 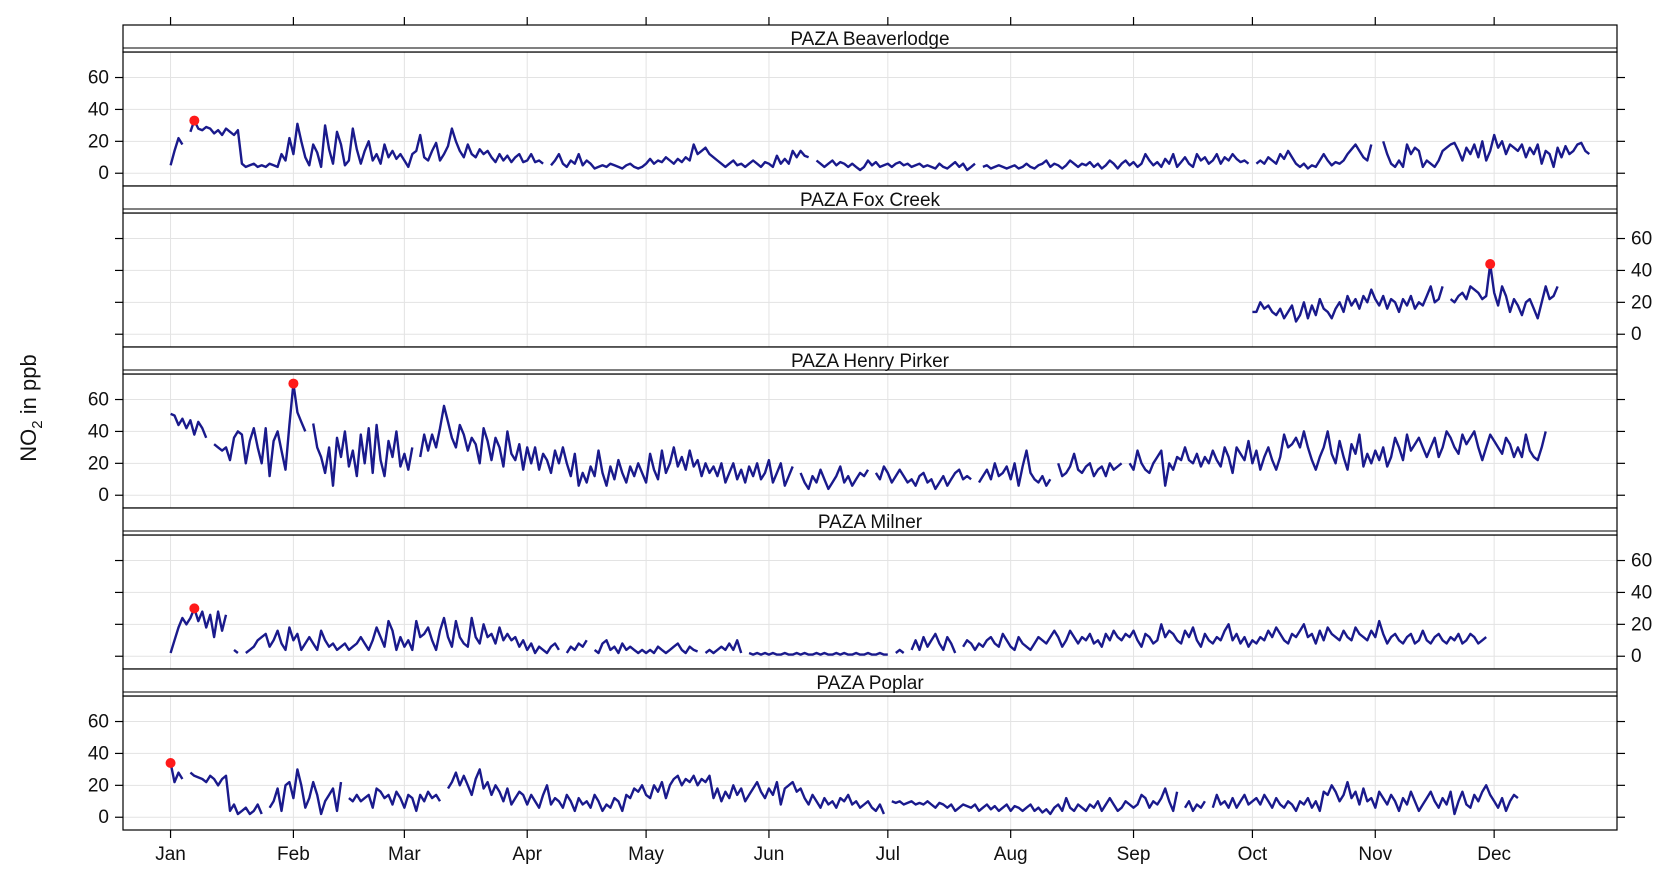 What do you see at coordinates (293, 854) in the screenshot?
I see `x-tick-label-feb: Feb` at bounding box center [293, 854].